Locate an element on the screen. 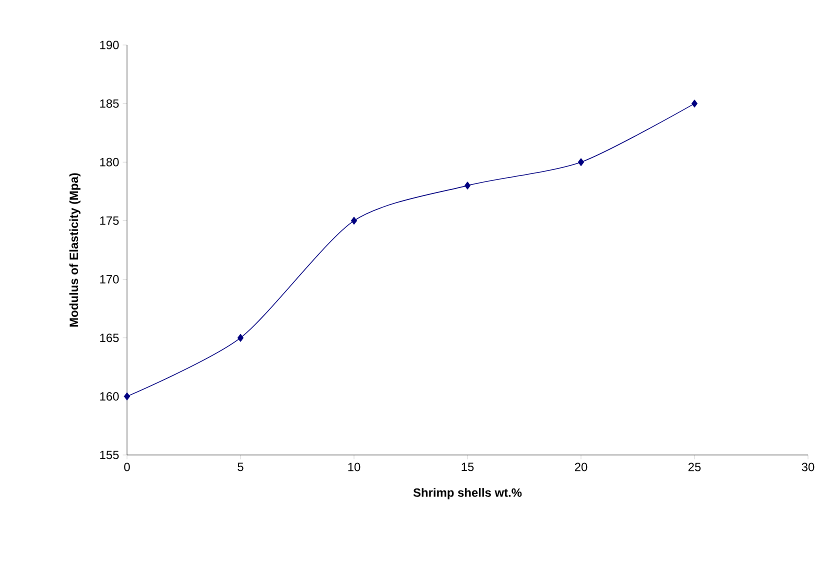 The image size is (830, 570). x-tick-label: 20 is located at coordinates (581, 467).